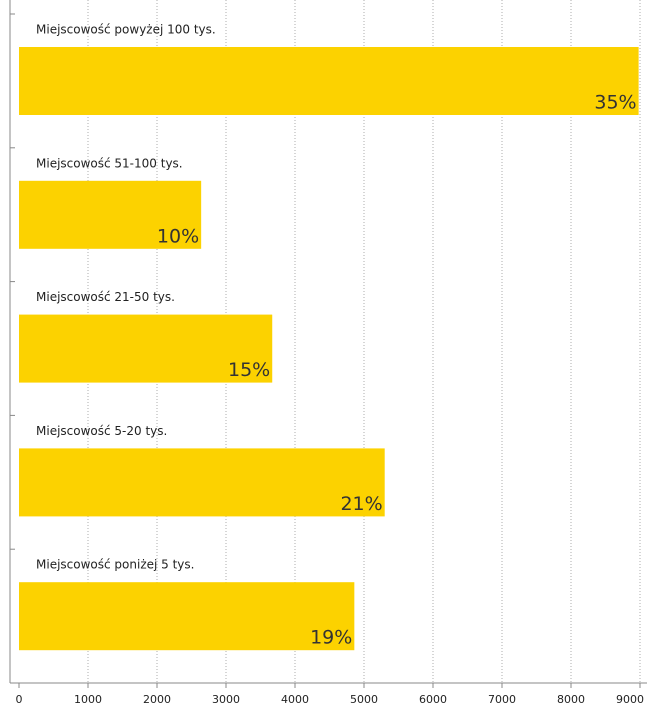  Describe the element at coordinates (615, 103) in the screenshot. I see `value-label: 35%` at that location.